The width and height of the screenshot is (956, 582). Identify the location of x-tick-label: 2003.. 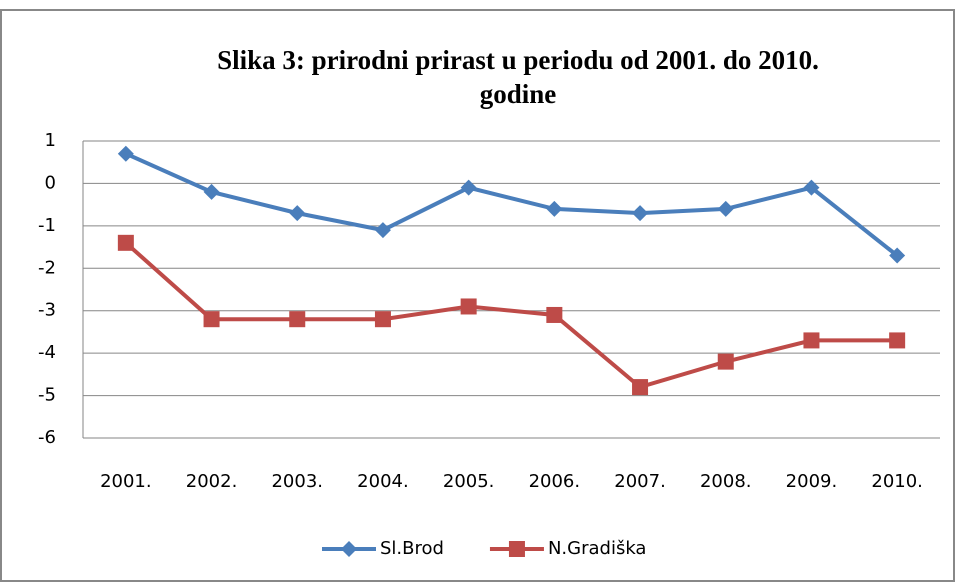
(297, 481).